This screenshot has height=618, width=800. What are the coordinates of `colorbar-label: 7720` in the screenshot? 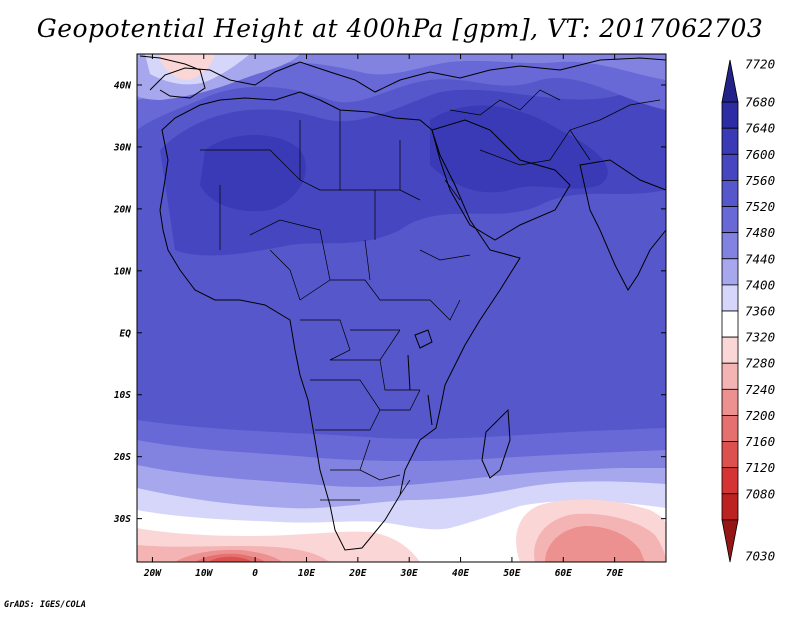 It's located at (760, 64).